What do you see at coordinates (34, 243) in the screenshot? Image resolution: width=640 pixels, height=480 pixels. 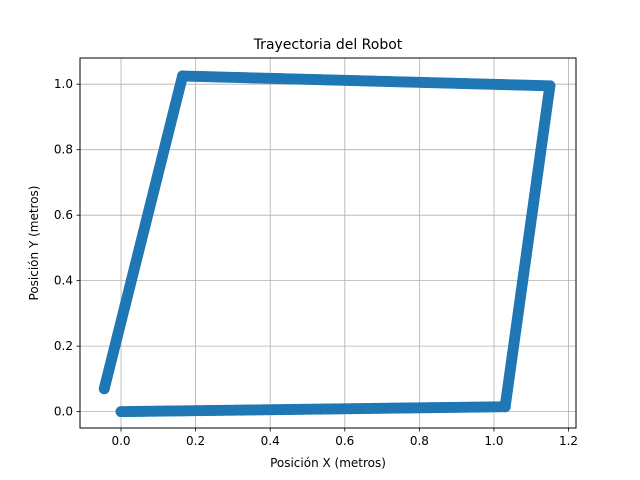 I see `y-axis-label: Posición Y (metros)` at bounding box center [34, 243].